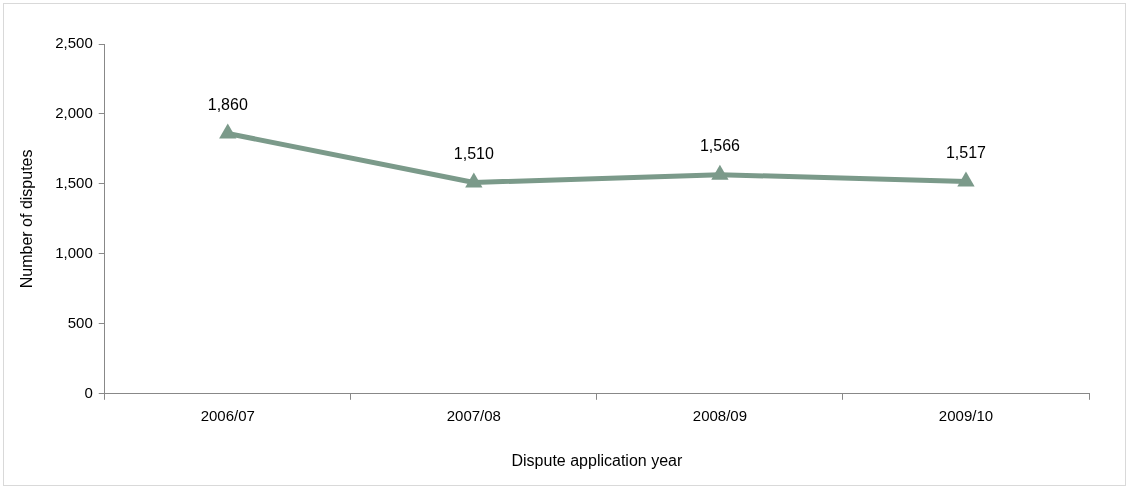 The height and width of the screenshot is (490, 1129). What do you see at coordinates (80, 322) in the screenshot?
I see `y-tick-label: 500` at bounding box center [80, 322].